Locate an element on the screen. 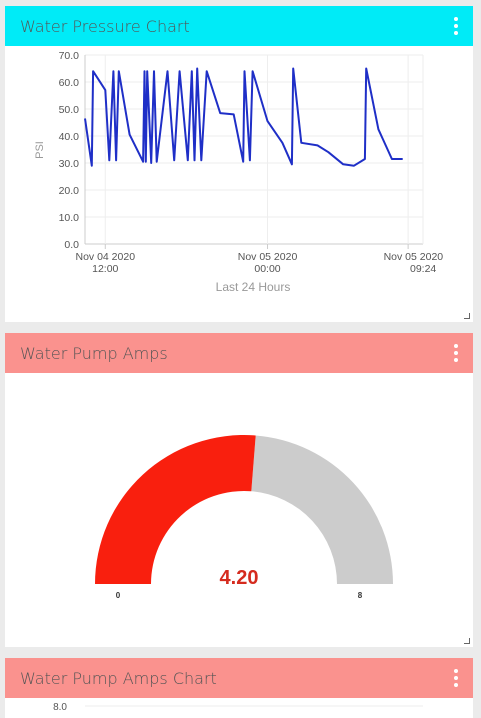  y-tick-label: 40.0 is located at coordinates (69, 137).